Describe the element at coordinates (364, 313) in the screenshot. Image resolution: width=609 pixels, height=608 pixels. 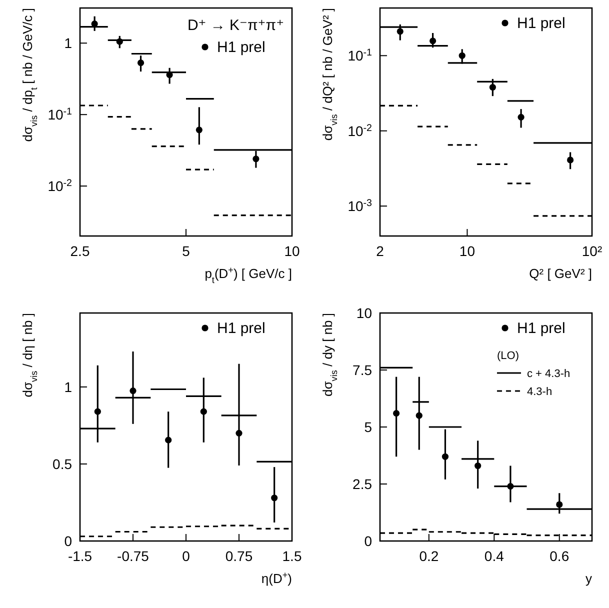
I see `y-tick-label: 10` at that location.